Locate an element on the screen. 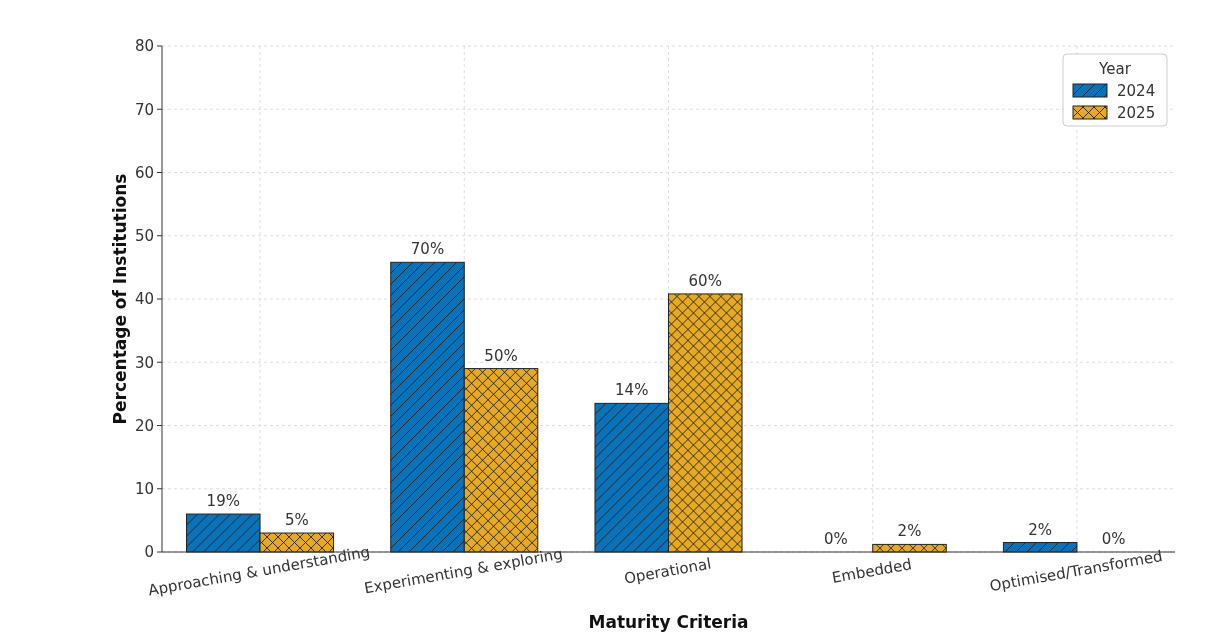 This screenshot has height=635, width=1208. legend-label: 2025 is located at coordinates (1136, 113).